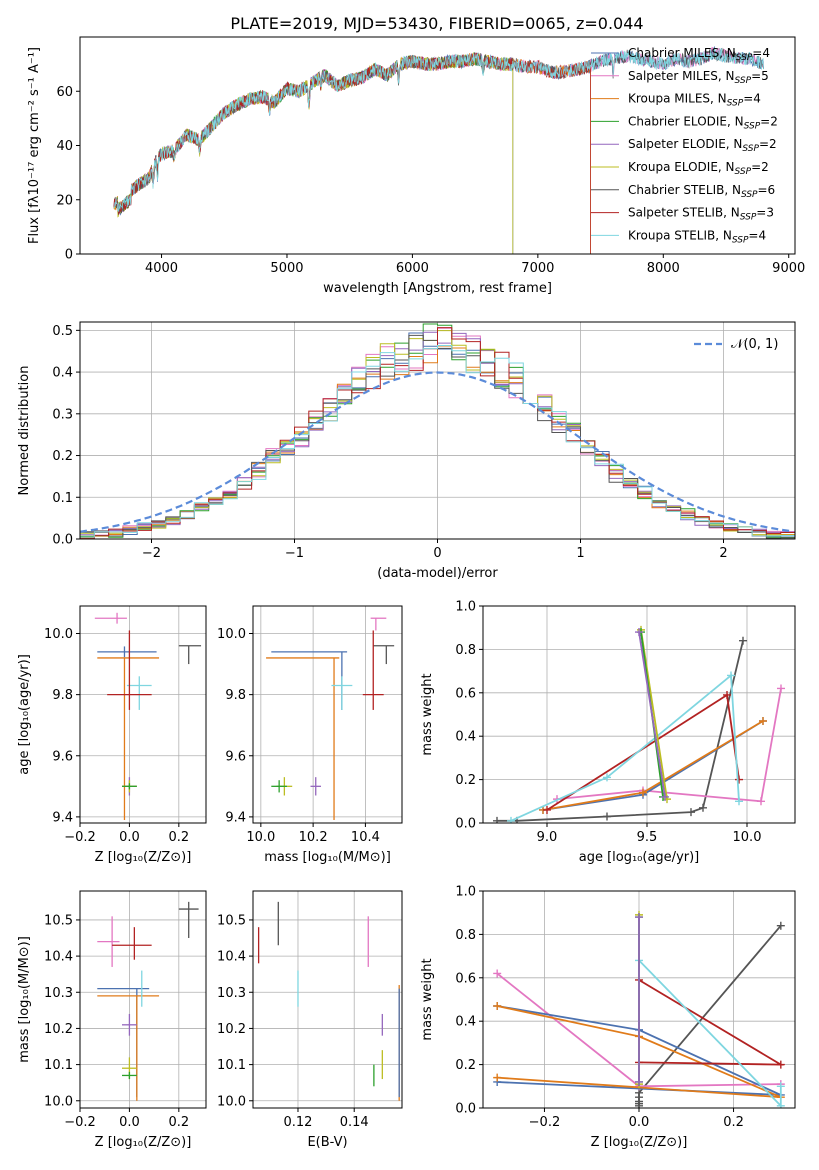 This screenshot has width=819, height=1170. What do you see at coordinates (427, 714) in the screenshot?
I see `y-axis-label: mass weight` at bounding box center [427, 714].